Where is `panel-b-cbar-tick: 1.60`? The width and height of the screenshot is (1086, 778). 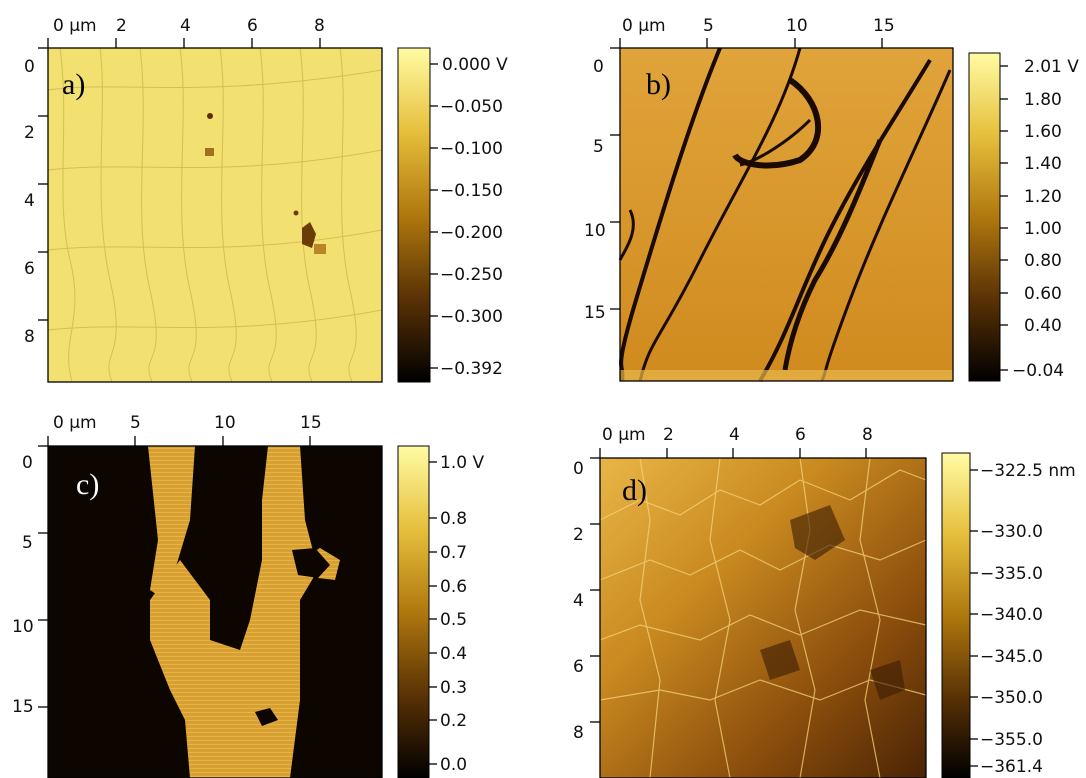
panel-b-cbar-tick: 1.60 is located at coordinates (1043, 132).